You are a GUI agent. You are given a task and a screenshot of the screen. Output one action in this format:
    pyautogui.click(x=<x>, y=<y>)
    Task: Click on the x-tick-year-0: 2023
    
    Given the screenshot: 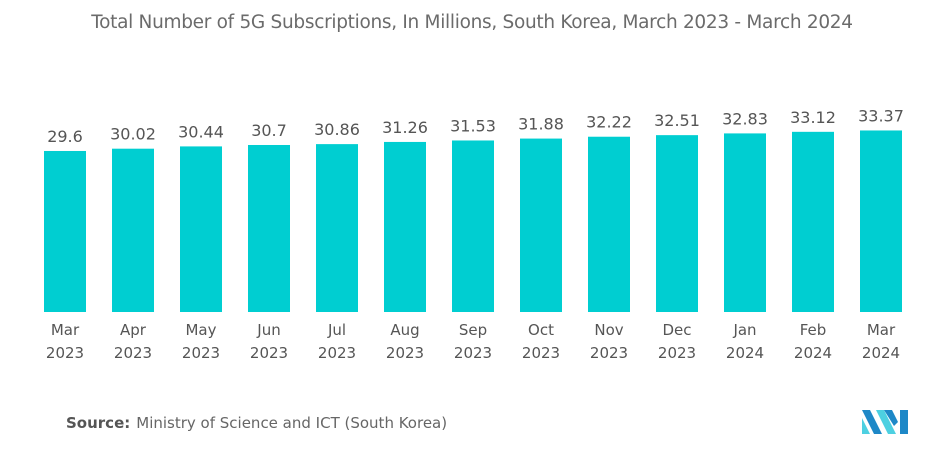 What is the action you would take?
    pyautogui.click(x=65, y=353)
    